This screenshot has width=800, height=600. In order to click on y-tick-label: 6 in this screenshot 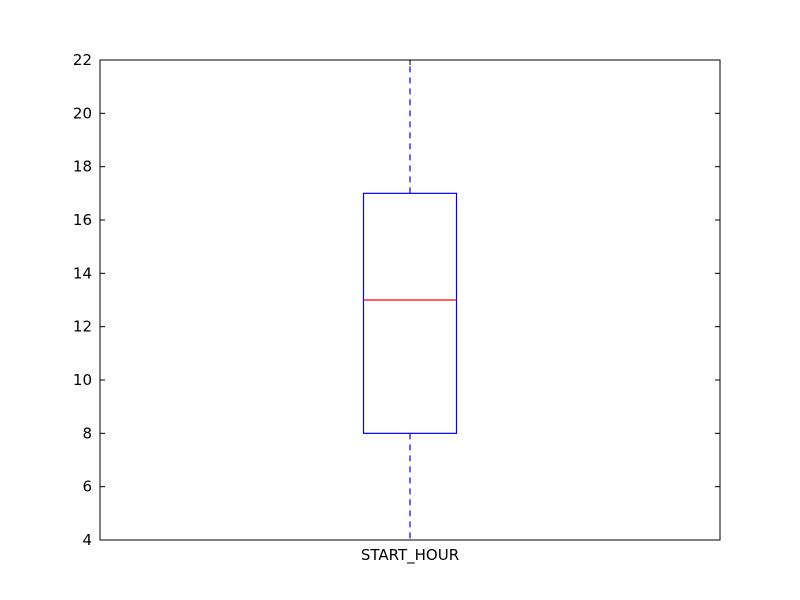, I will do `click(87, 487)`.